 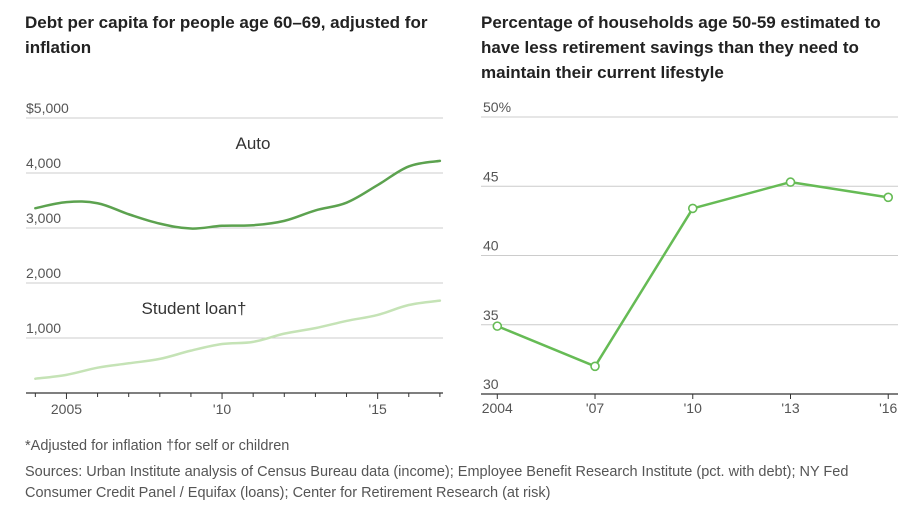 What do you see at coordinates (43, 163) in the screenshot?
I see `y-tick-label: 4,000` at bounding box center [43, 163].